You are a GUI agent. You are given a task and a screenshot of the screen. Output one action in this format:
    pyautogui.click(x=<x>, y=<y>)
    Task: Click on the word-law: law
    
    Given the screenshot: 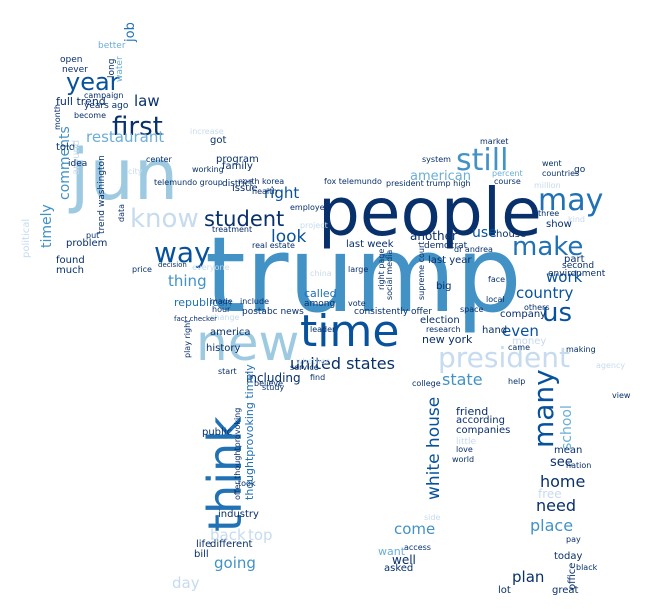 What is the action you would take?
    pyautogui.click(x=147, y=101)
    